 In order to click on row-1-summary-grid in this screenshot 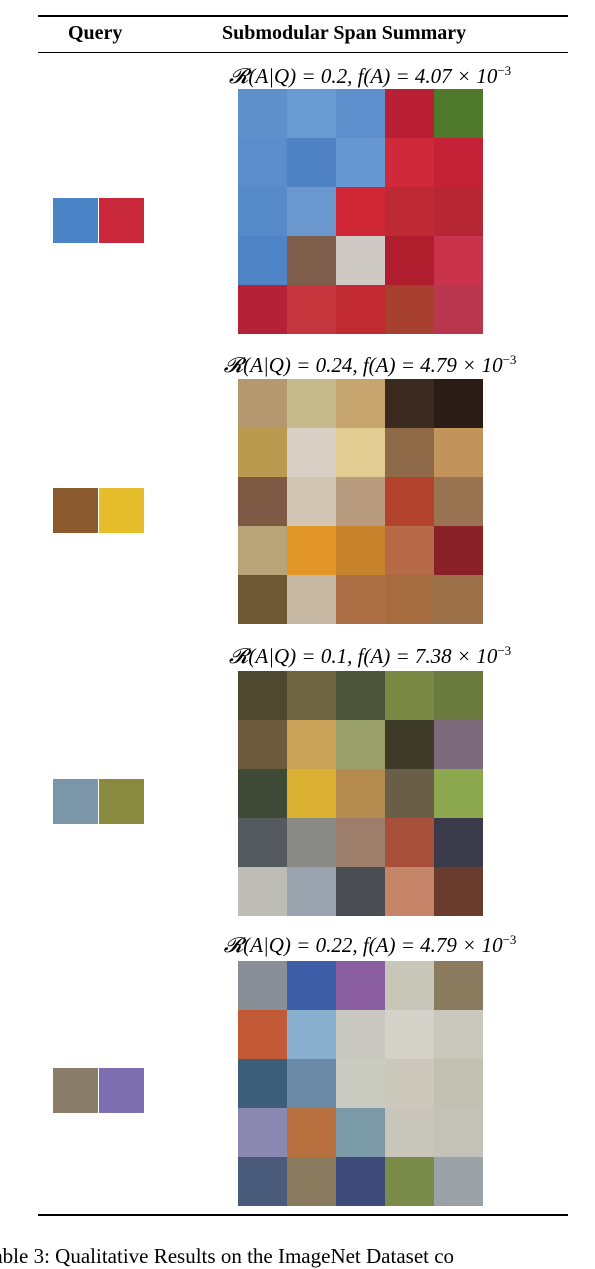, I will do `click(361, 211)`.